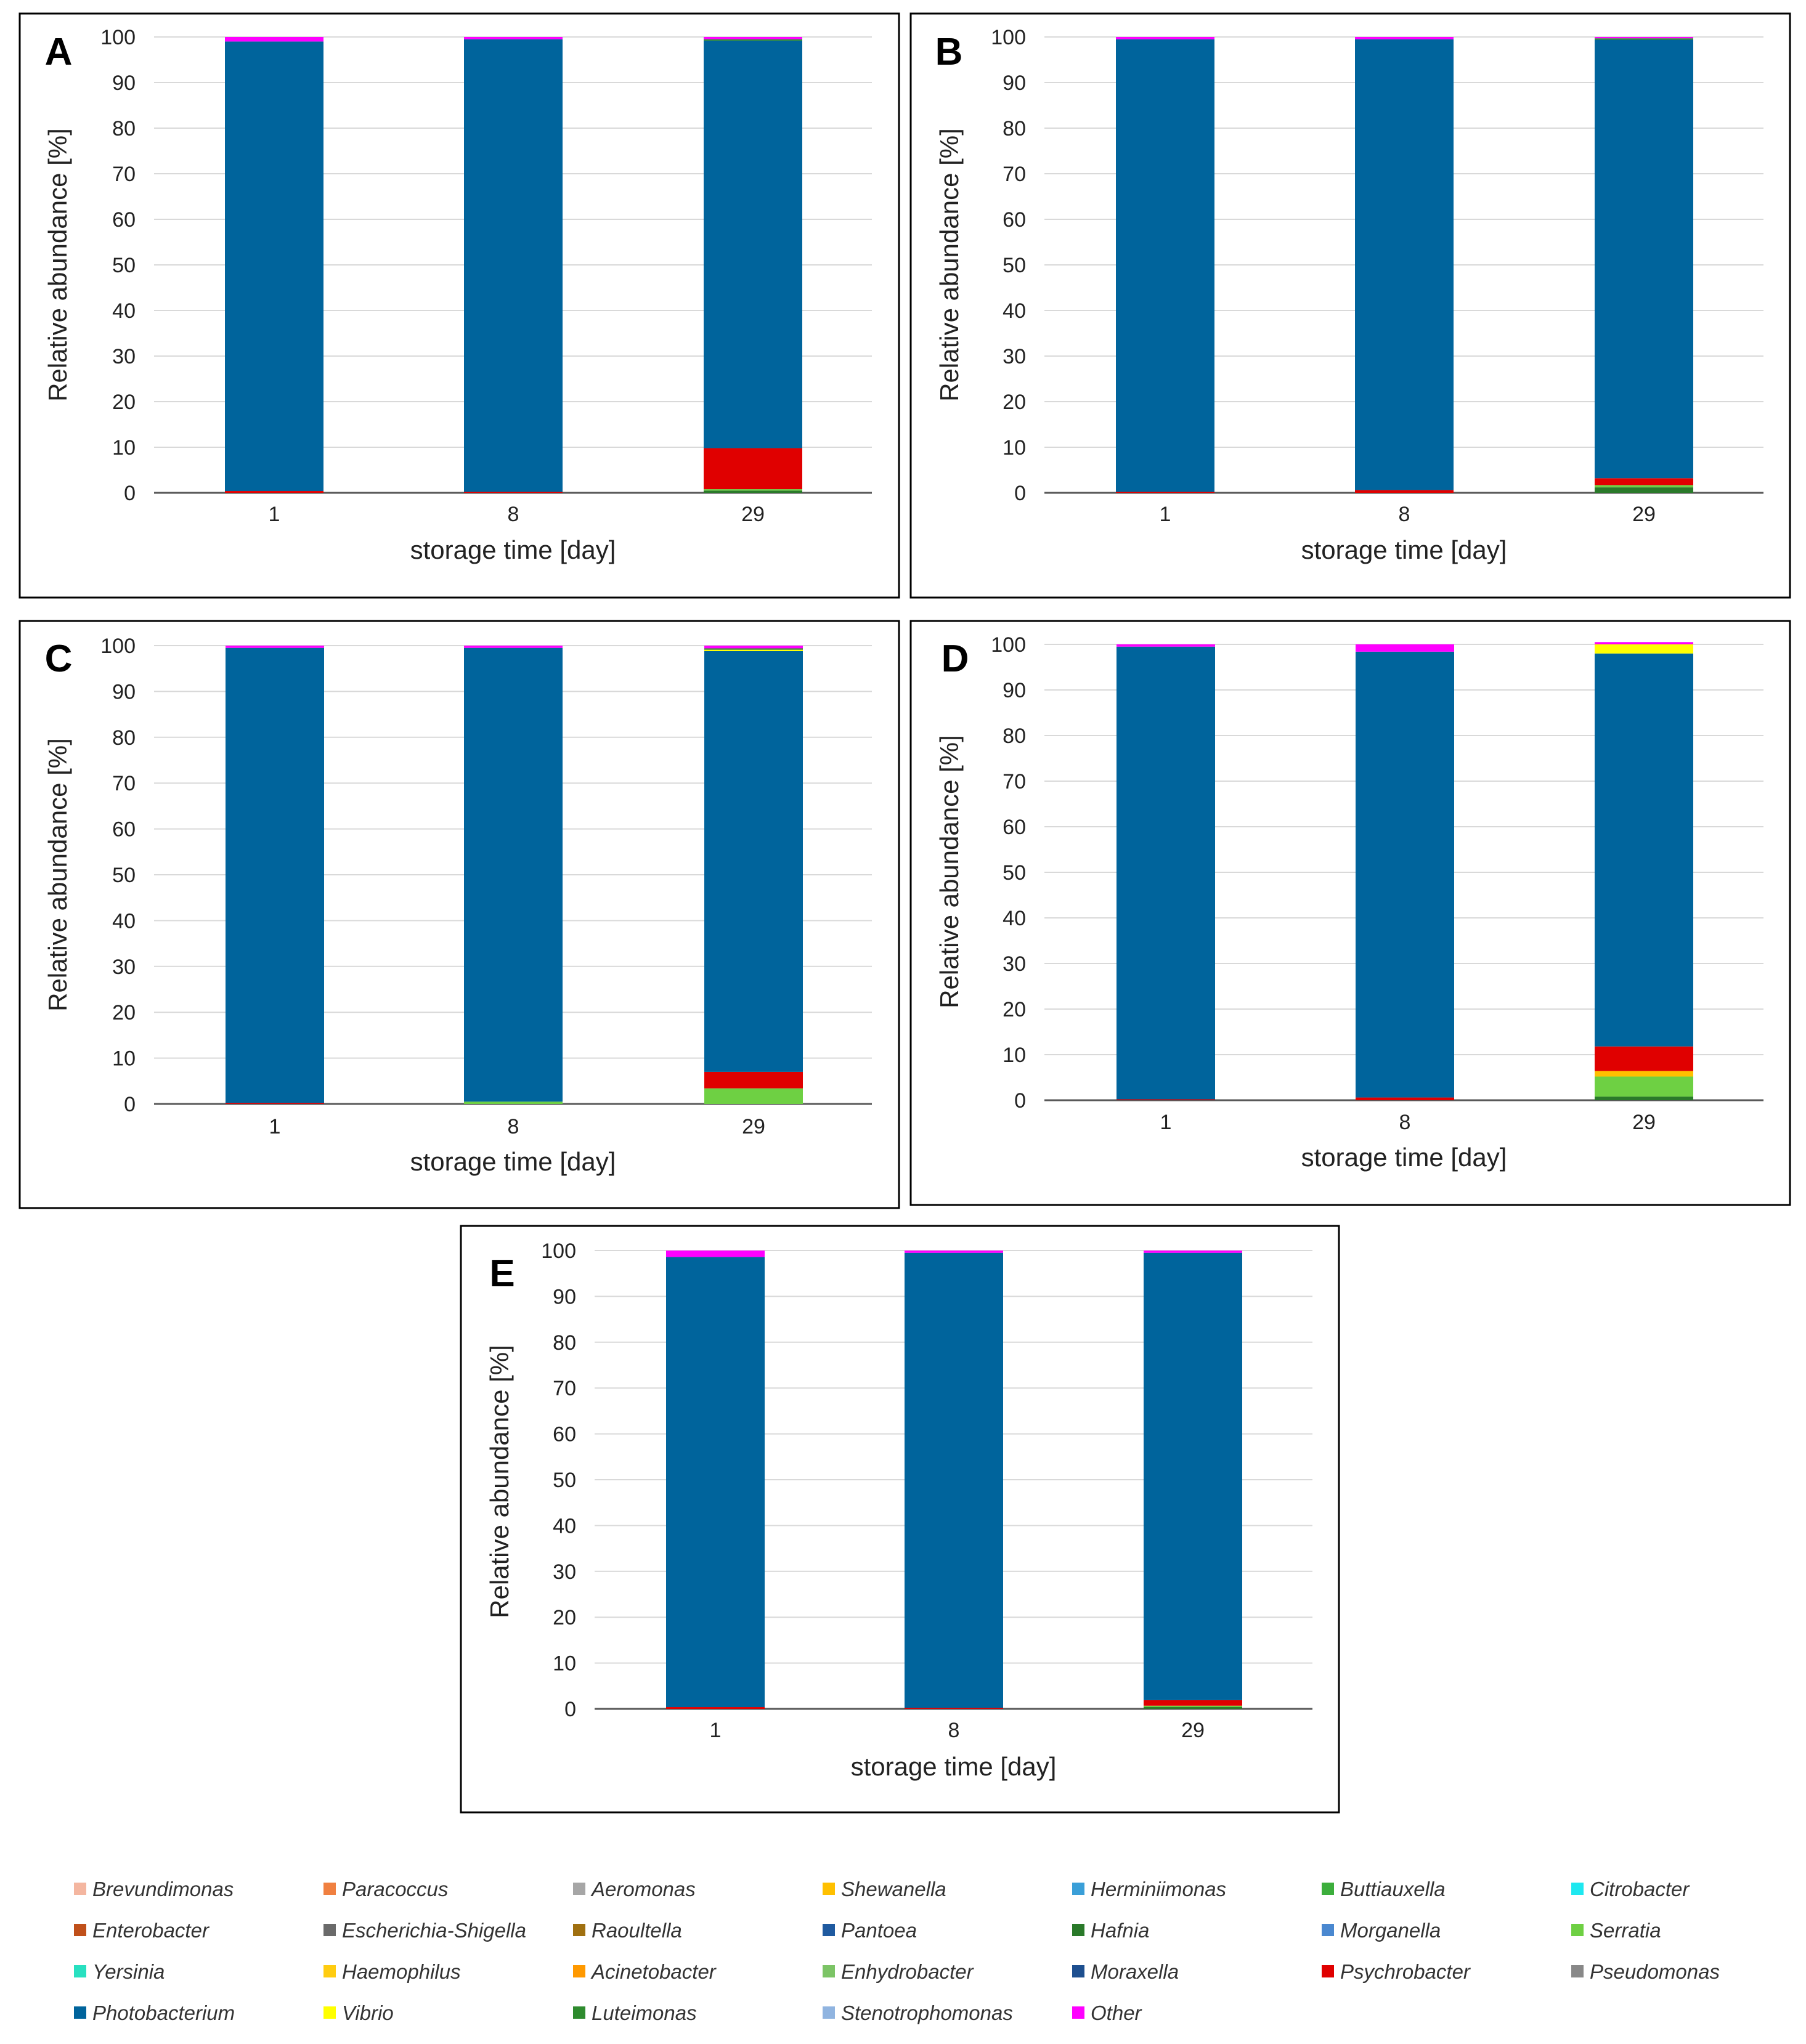 The height and width of the screenshot is (2044, 1806). I want to click on legend-item: Photobacterium, so click(154, 2013).